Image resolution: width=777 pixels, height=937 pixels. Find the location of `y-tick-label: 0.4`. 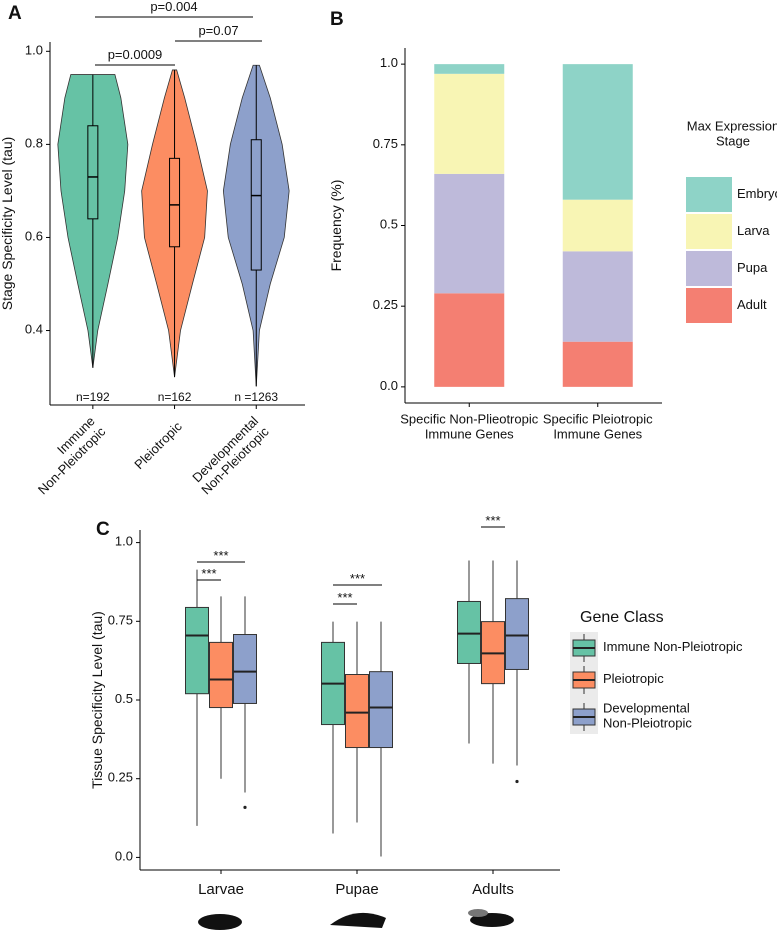

y-tick-label: 0.4 is located at coordinates (34, 329).